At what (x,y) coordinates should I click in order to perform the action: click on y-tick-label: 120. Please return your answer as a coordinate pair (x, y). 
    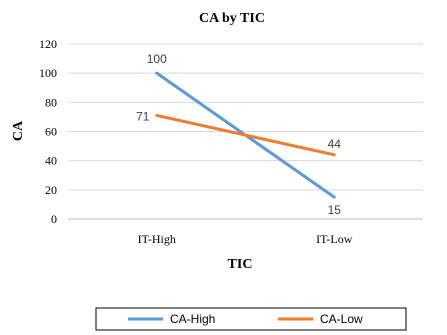
    Looking at the image, I should click on (48, 44).